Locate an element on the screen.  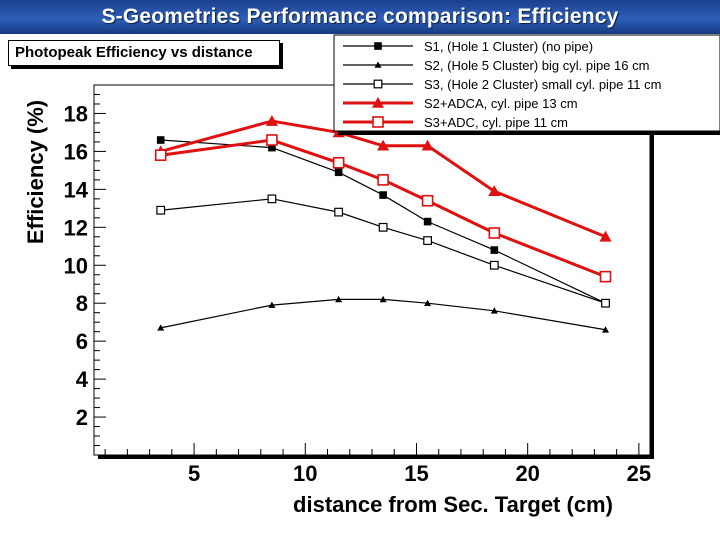
x-tick-label: 10 is located at coordinates (305, 473).